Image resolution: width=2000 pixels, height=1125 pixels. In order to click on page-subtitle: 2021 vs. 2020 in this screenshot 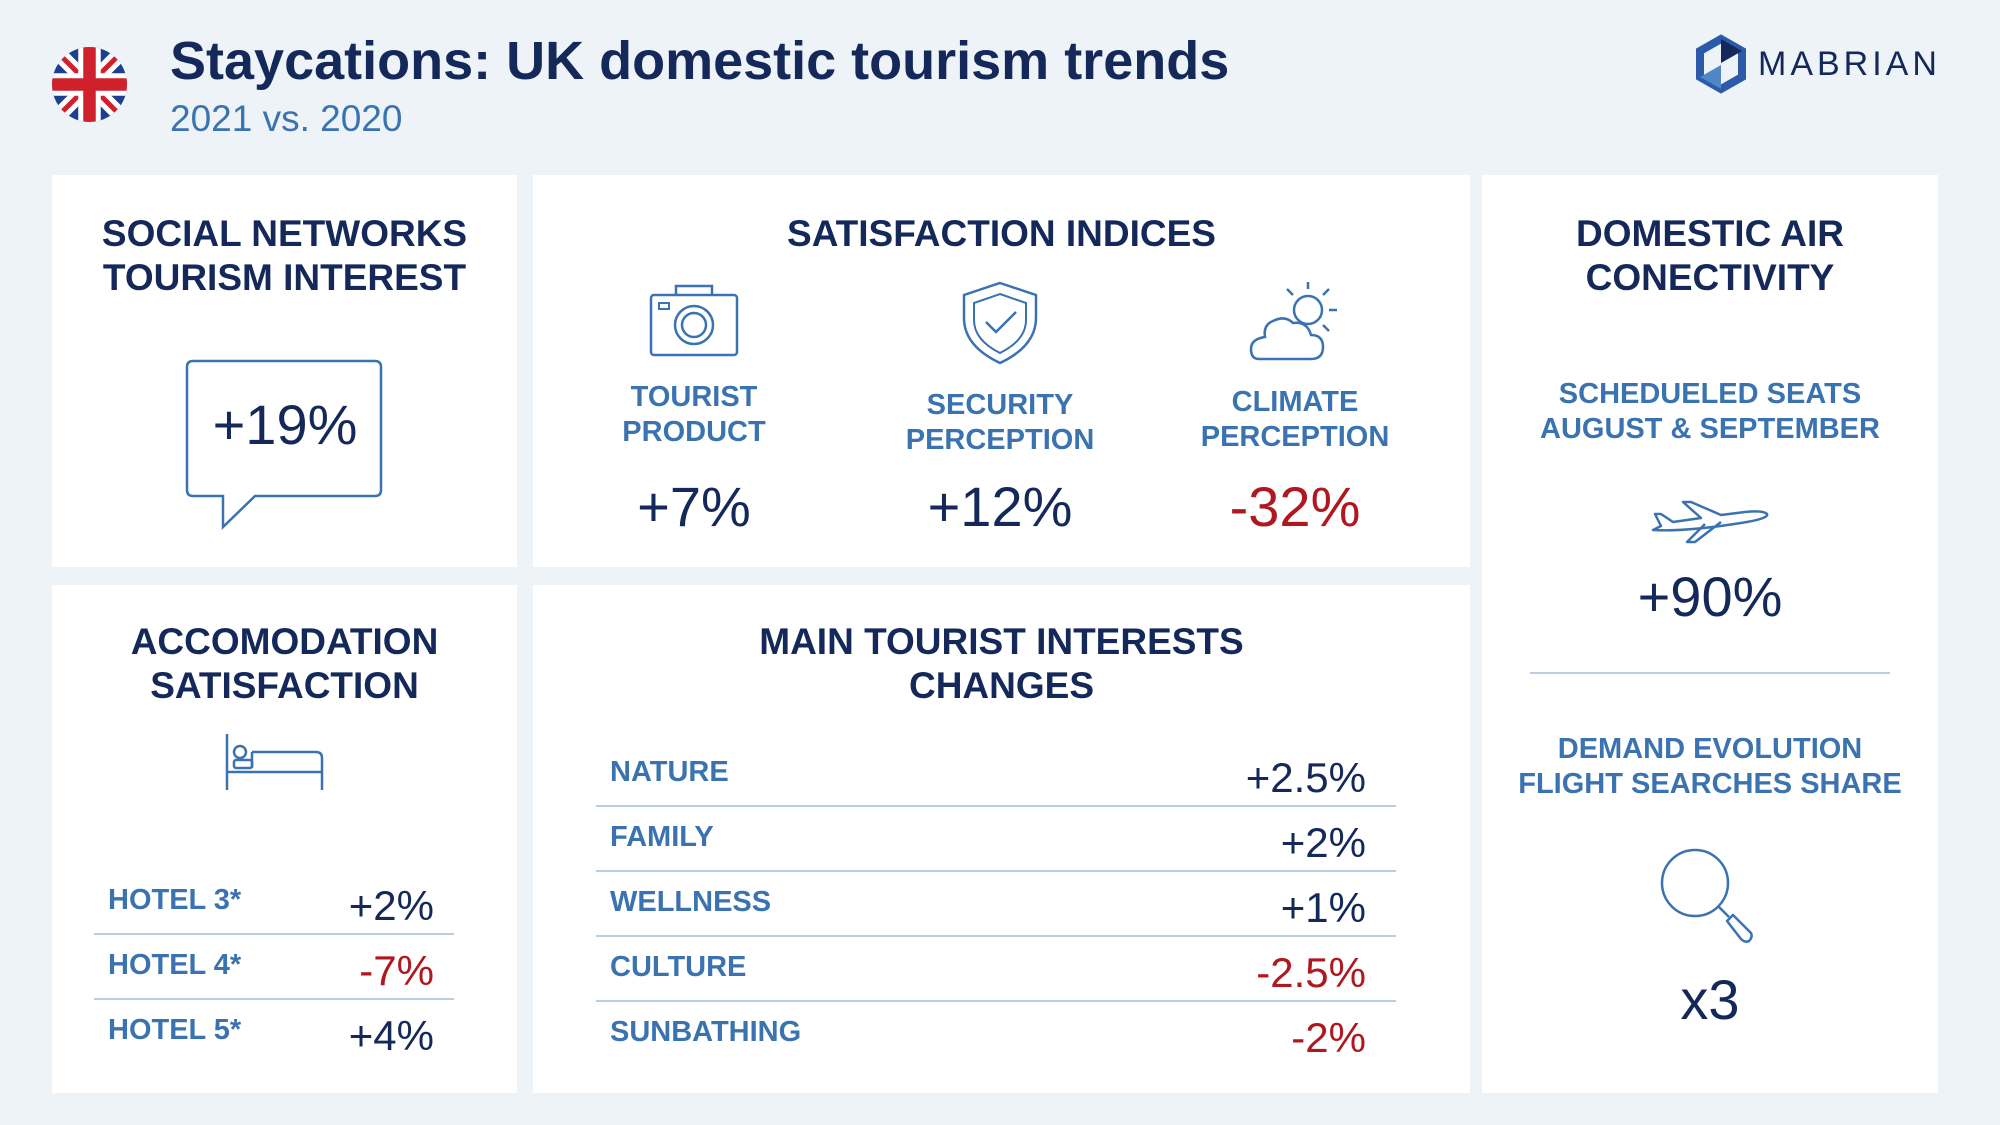, I will do `click(286, 118)`.